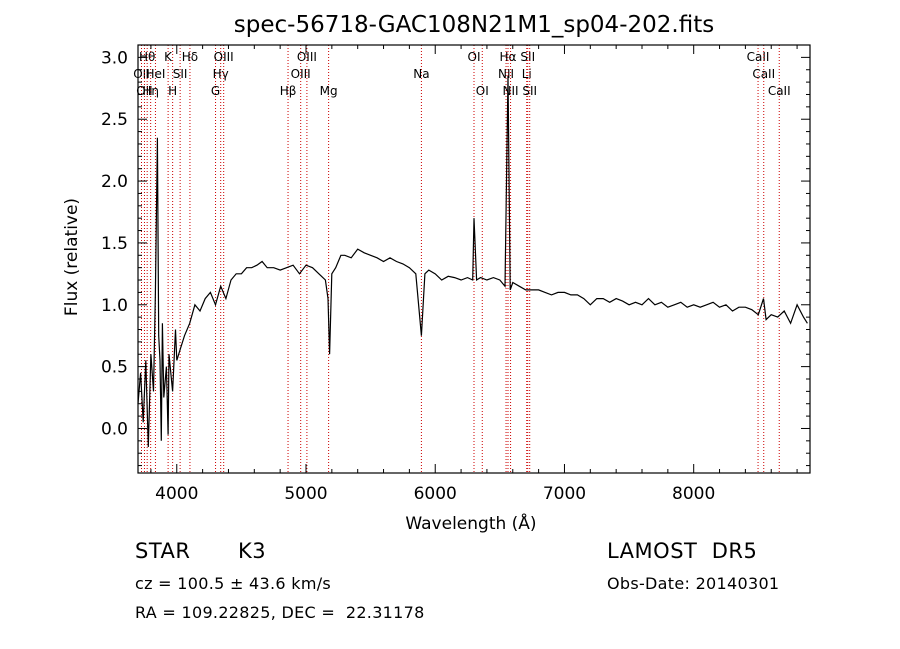 This screenshot has height=649, width=900. What do you see at coordinates (163, 551) in the screenshot?
I see `object-class: STAR` at bounding box center [163, 551].